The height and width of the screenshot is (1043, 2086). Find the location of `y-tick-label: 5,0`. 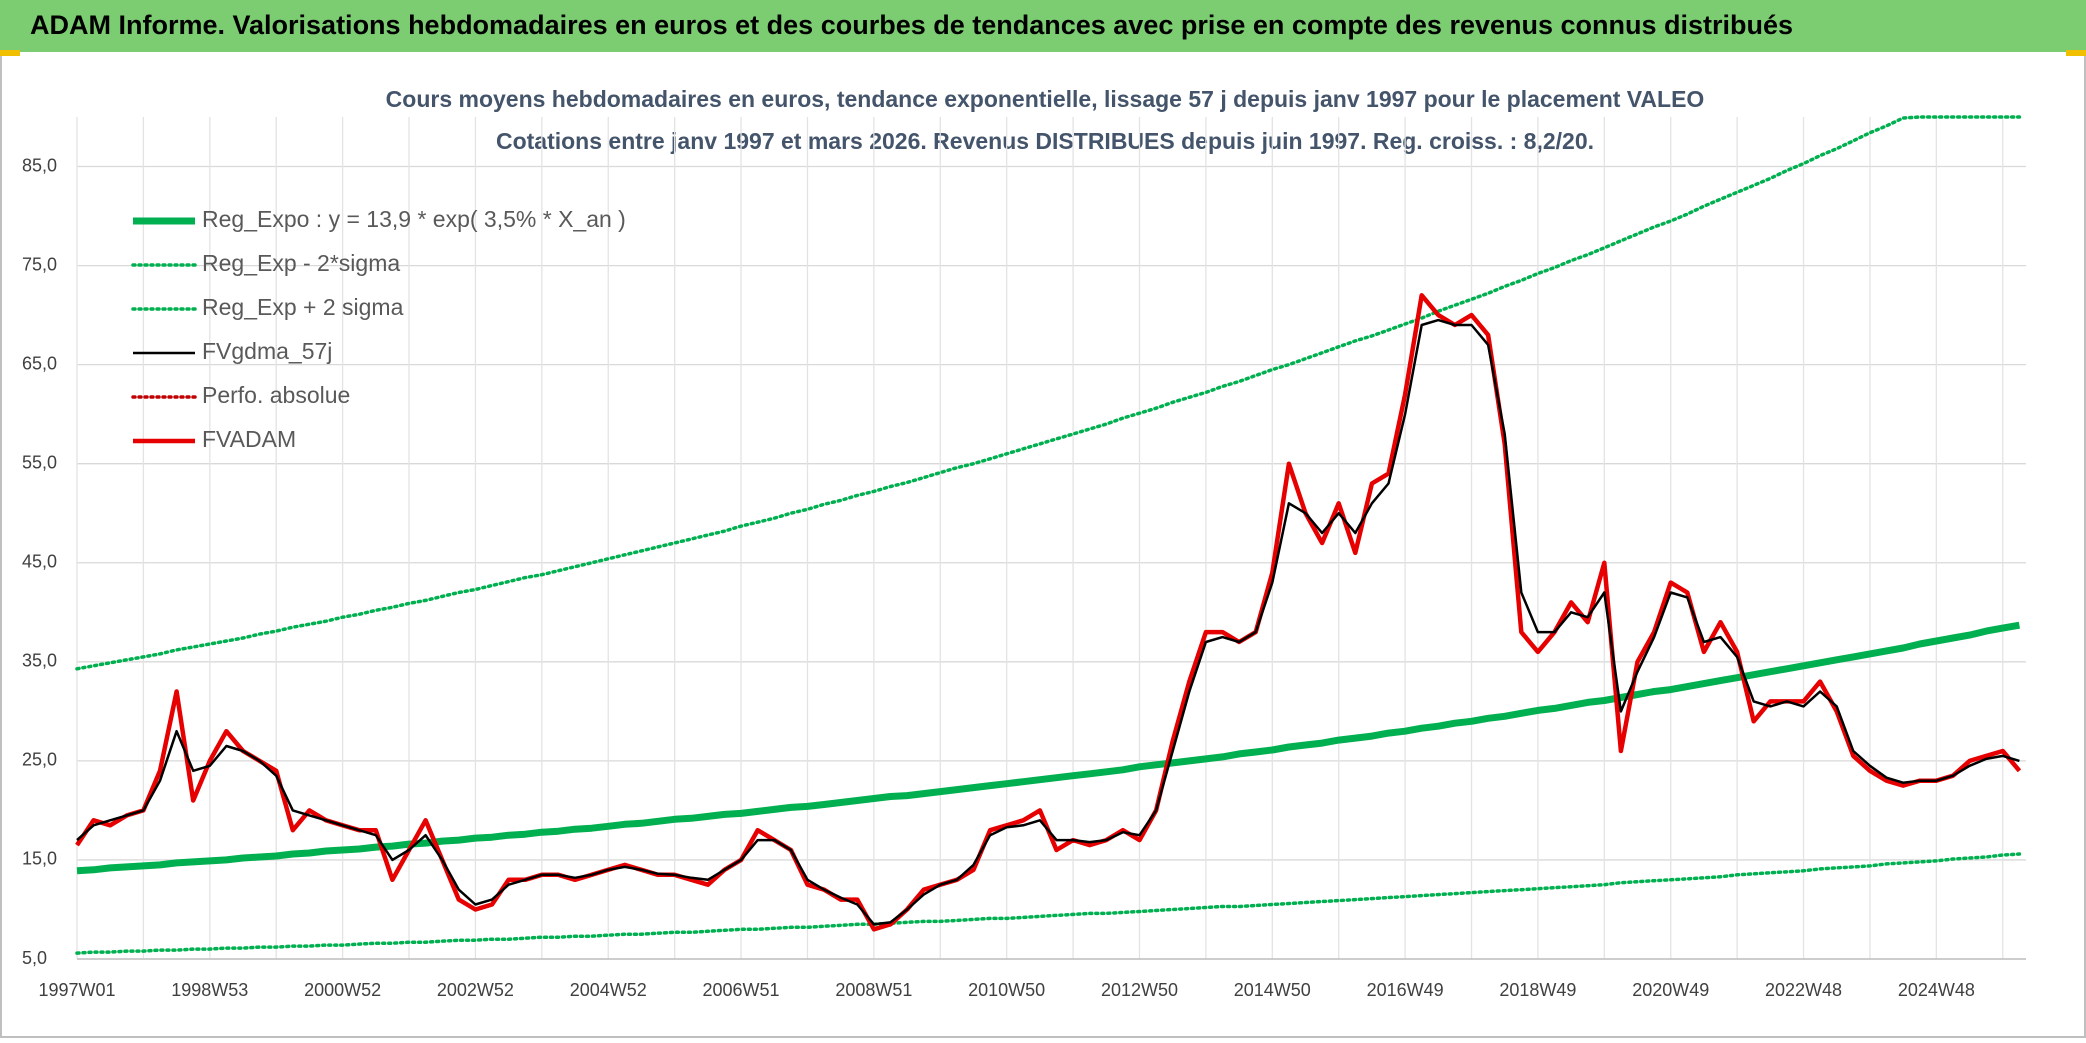

y-tick-label: 5,0 is located at coordinates (34, 958).